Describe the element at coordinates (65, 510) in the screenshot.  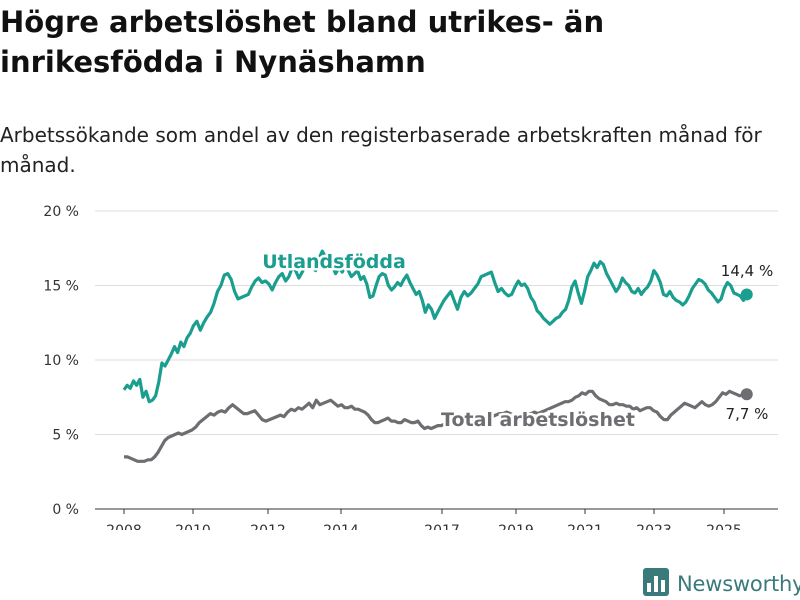
I see `y-tick-label: 0 %` at that location.